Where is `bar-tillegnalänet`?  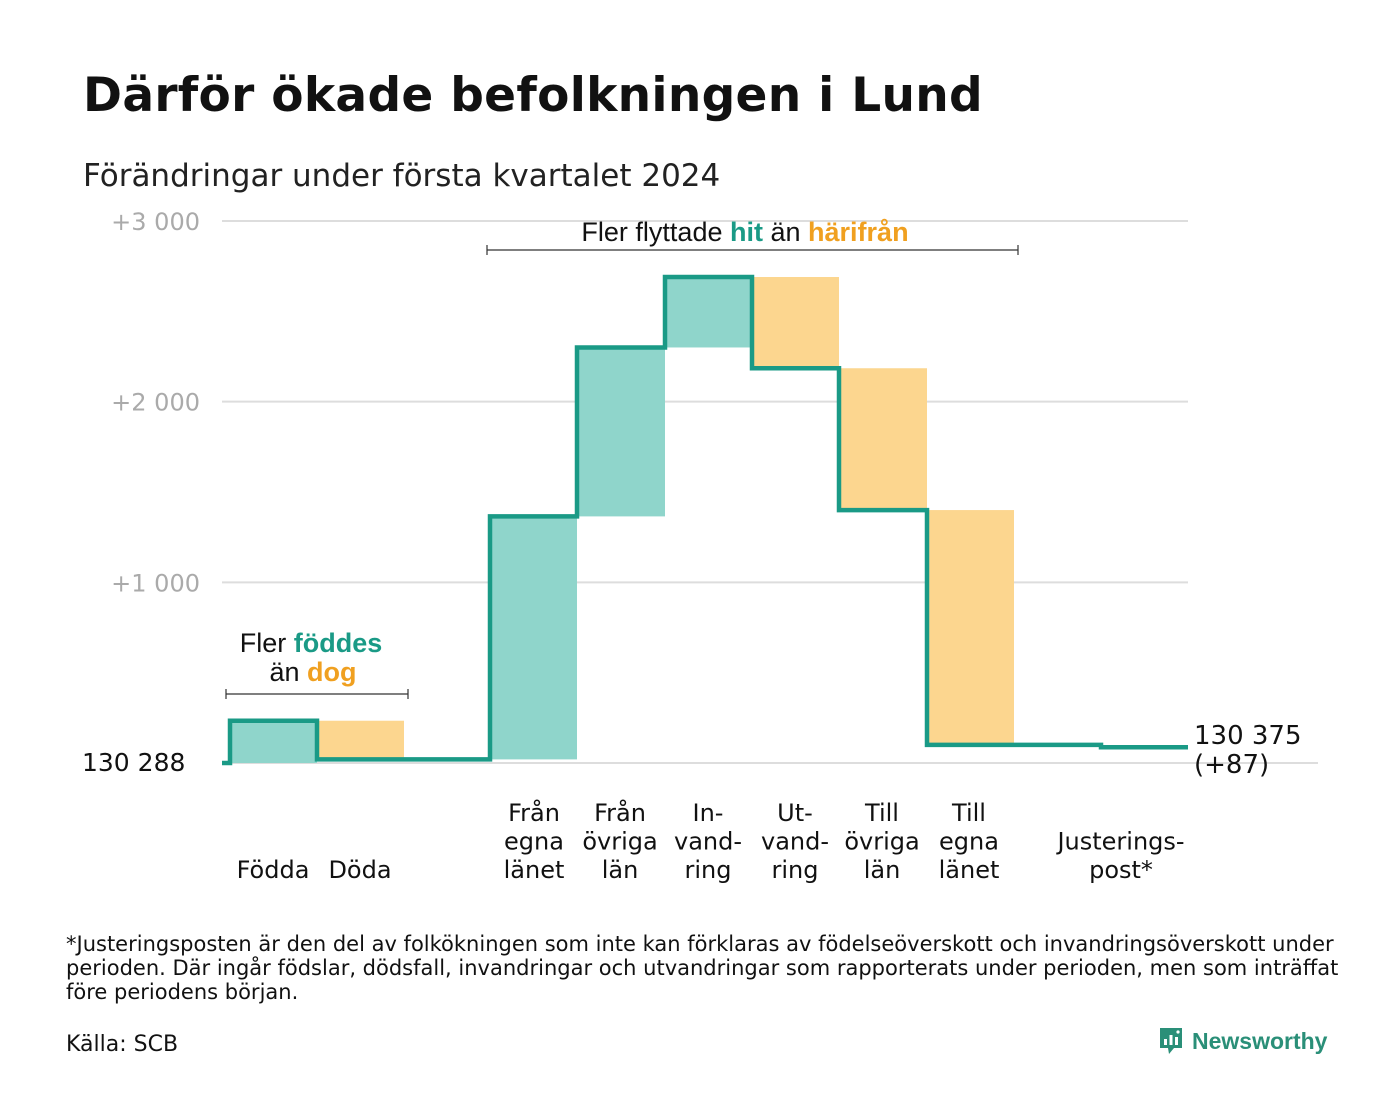
bar-tillegnalänet is located at coordinates (970, 627).